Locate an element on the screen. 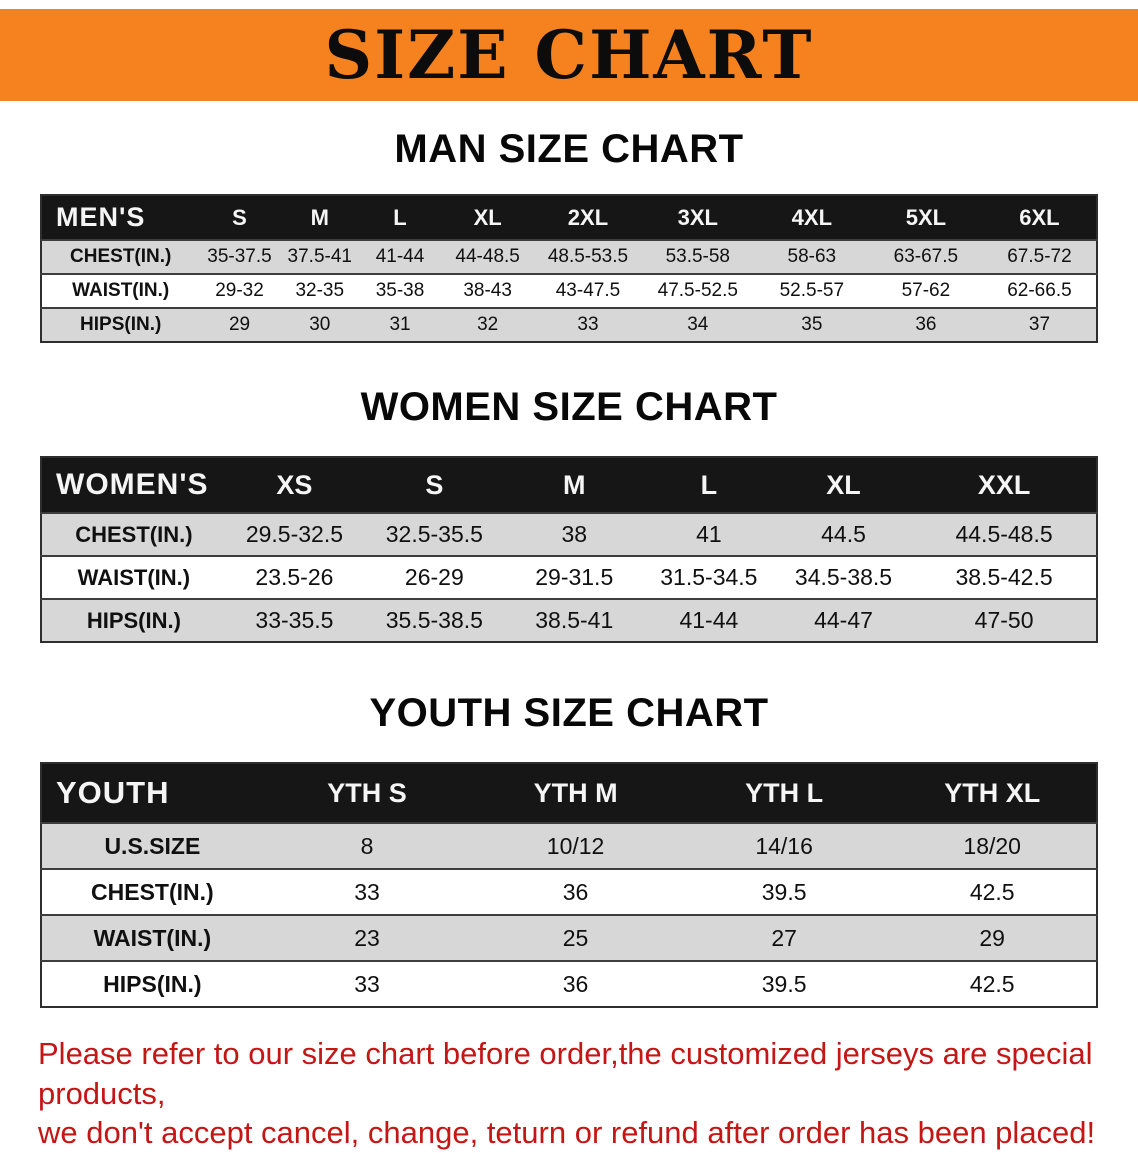 The width and height of the screenshot is (1138, 1153). table-cell: 23 is located at coordinates (367, 937).